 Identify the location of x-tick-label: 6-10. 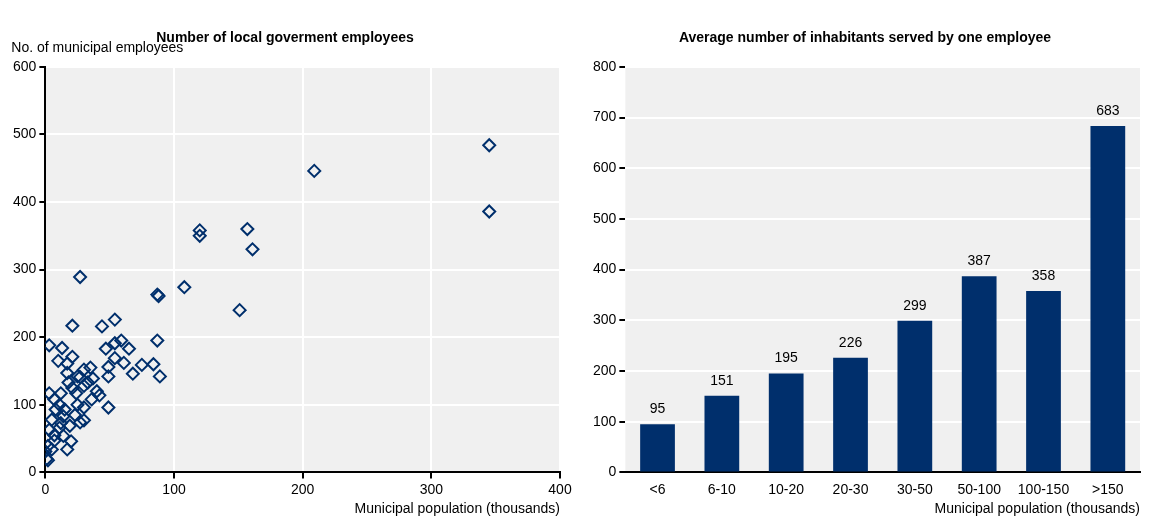
(722, 488).